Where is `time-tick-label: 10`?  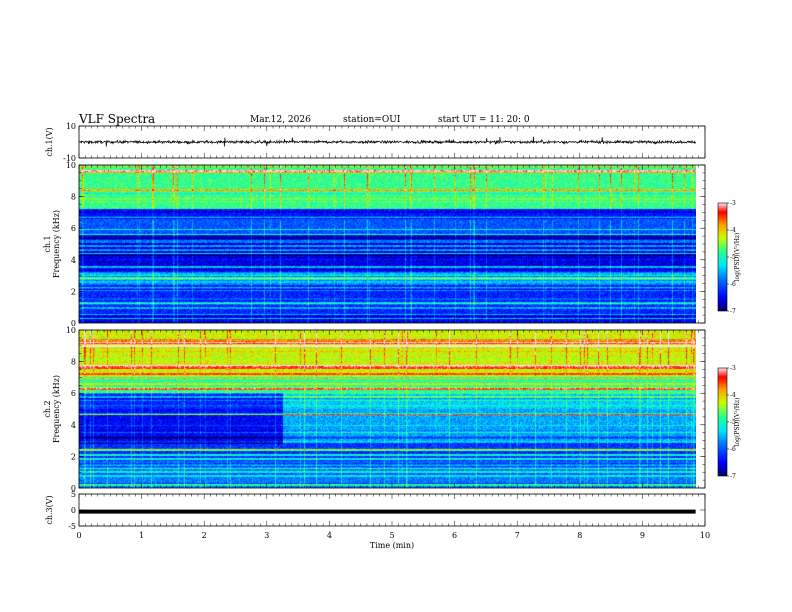
time-tick-label: 10 is located at coordinates (705, 535).